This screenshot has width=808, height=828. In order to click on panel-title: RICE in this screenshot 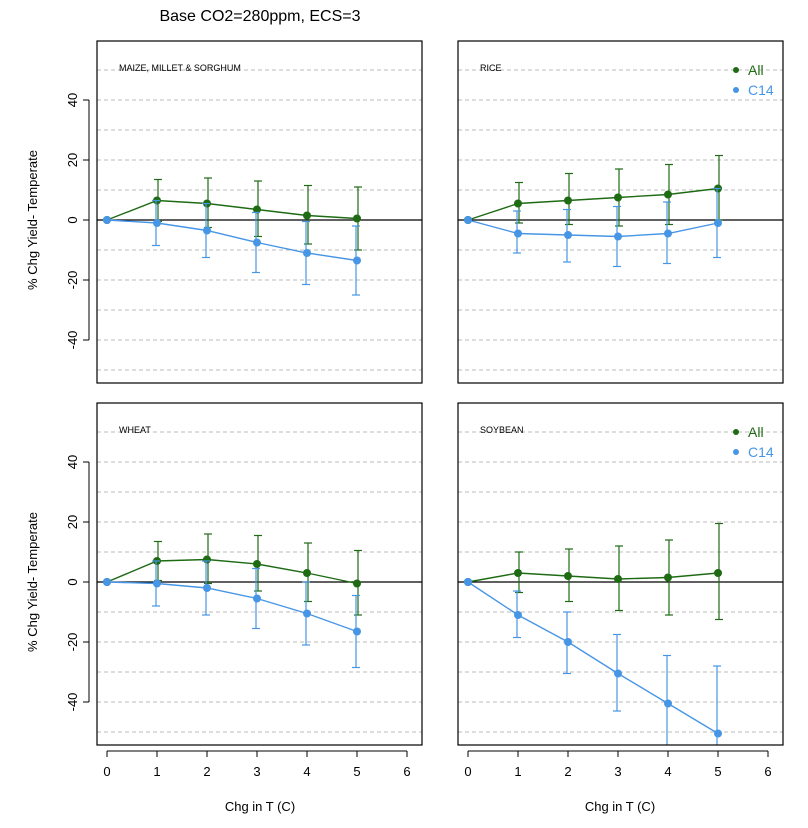, I will do `click(491, 68)`.